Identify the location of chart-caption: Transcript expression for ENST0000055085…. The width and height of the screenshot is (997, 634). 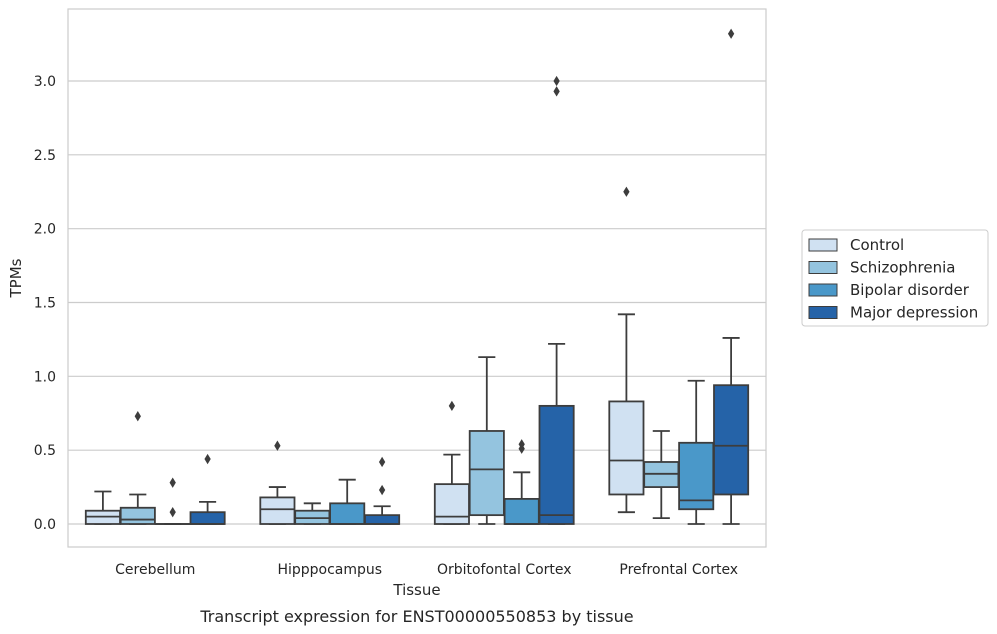
(416, 616).